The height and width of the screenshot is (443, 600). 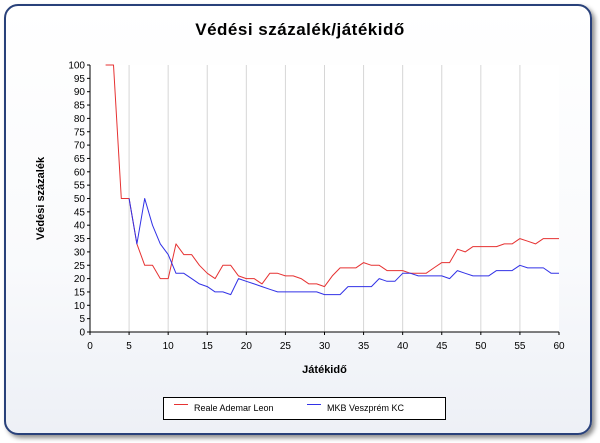 What do you see at coordinates (80, 132) in the screenshot?
I see `y-tick-label: 75` at bounding box center [80, 132].